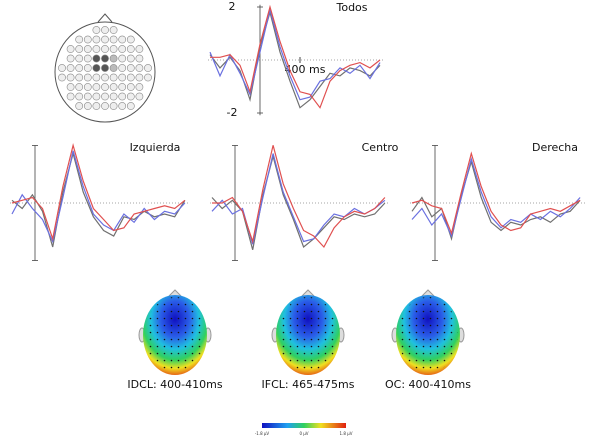  I want to click on chart-title: Centro, so click(380, 147).